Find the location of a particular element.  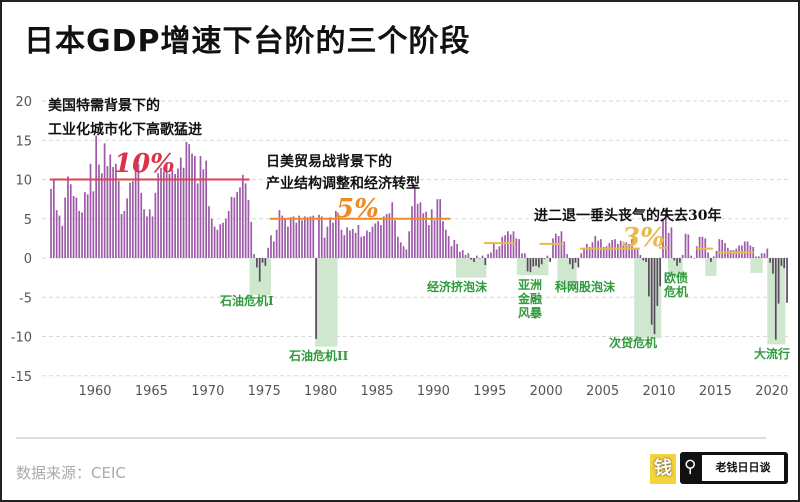

crisis-label-bubble: 经济挤泡沫 is located at coordinates (457, 286).